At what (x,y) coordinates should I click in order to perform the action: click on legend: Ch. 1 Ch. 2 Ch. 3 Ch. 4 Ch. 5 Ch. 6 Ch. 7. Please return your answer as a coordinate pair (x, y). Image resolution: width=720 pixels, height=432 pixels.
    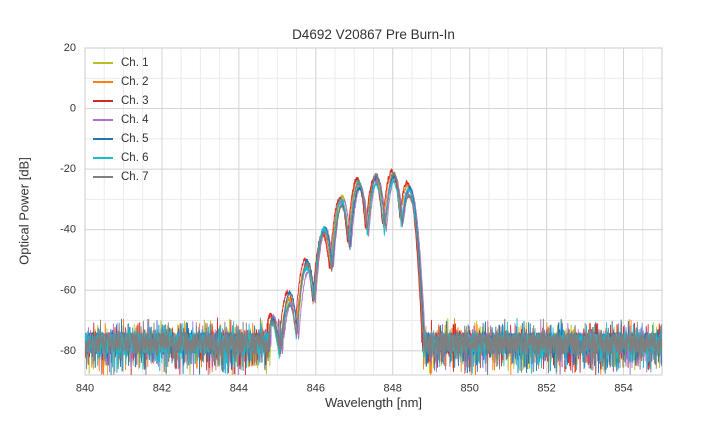
    Looking at the image, I should click on (121, 120).